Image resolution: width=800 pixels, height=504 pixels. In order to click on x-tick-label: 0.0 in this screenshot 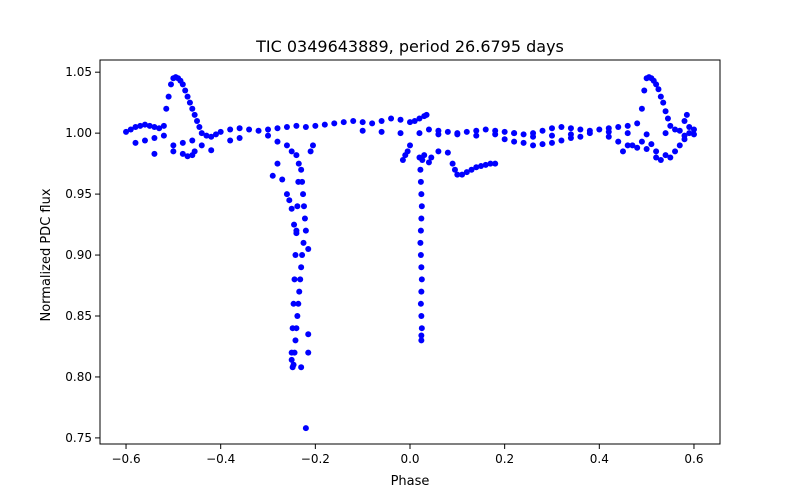, I will do `click(409, 459)`.